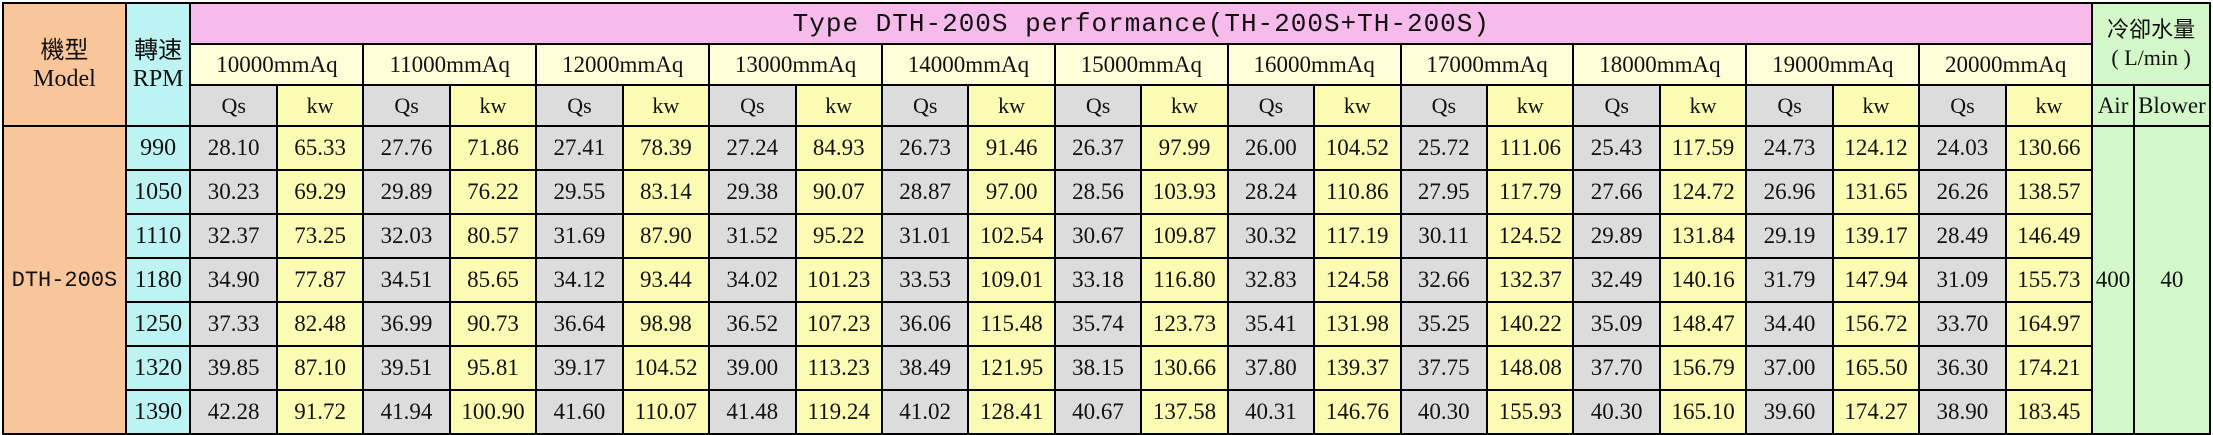 The image size is (2213, 435). I want to click on pressure-header: 18000mmAq, so click(1660, 64).